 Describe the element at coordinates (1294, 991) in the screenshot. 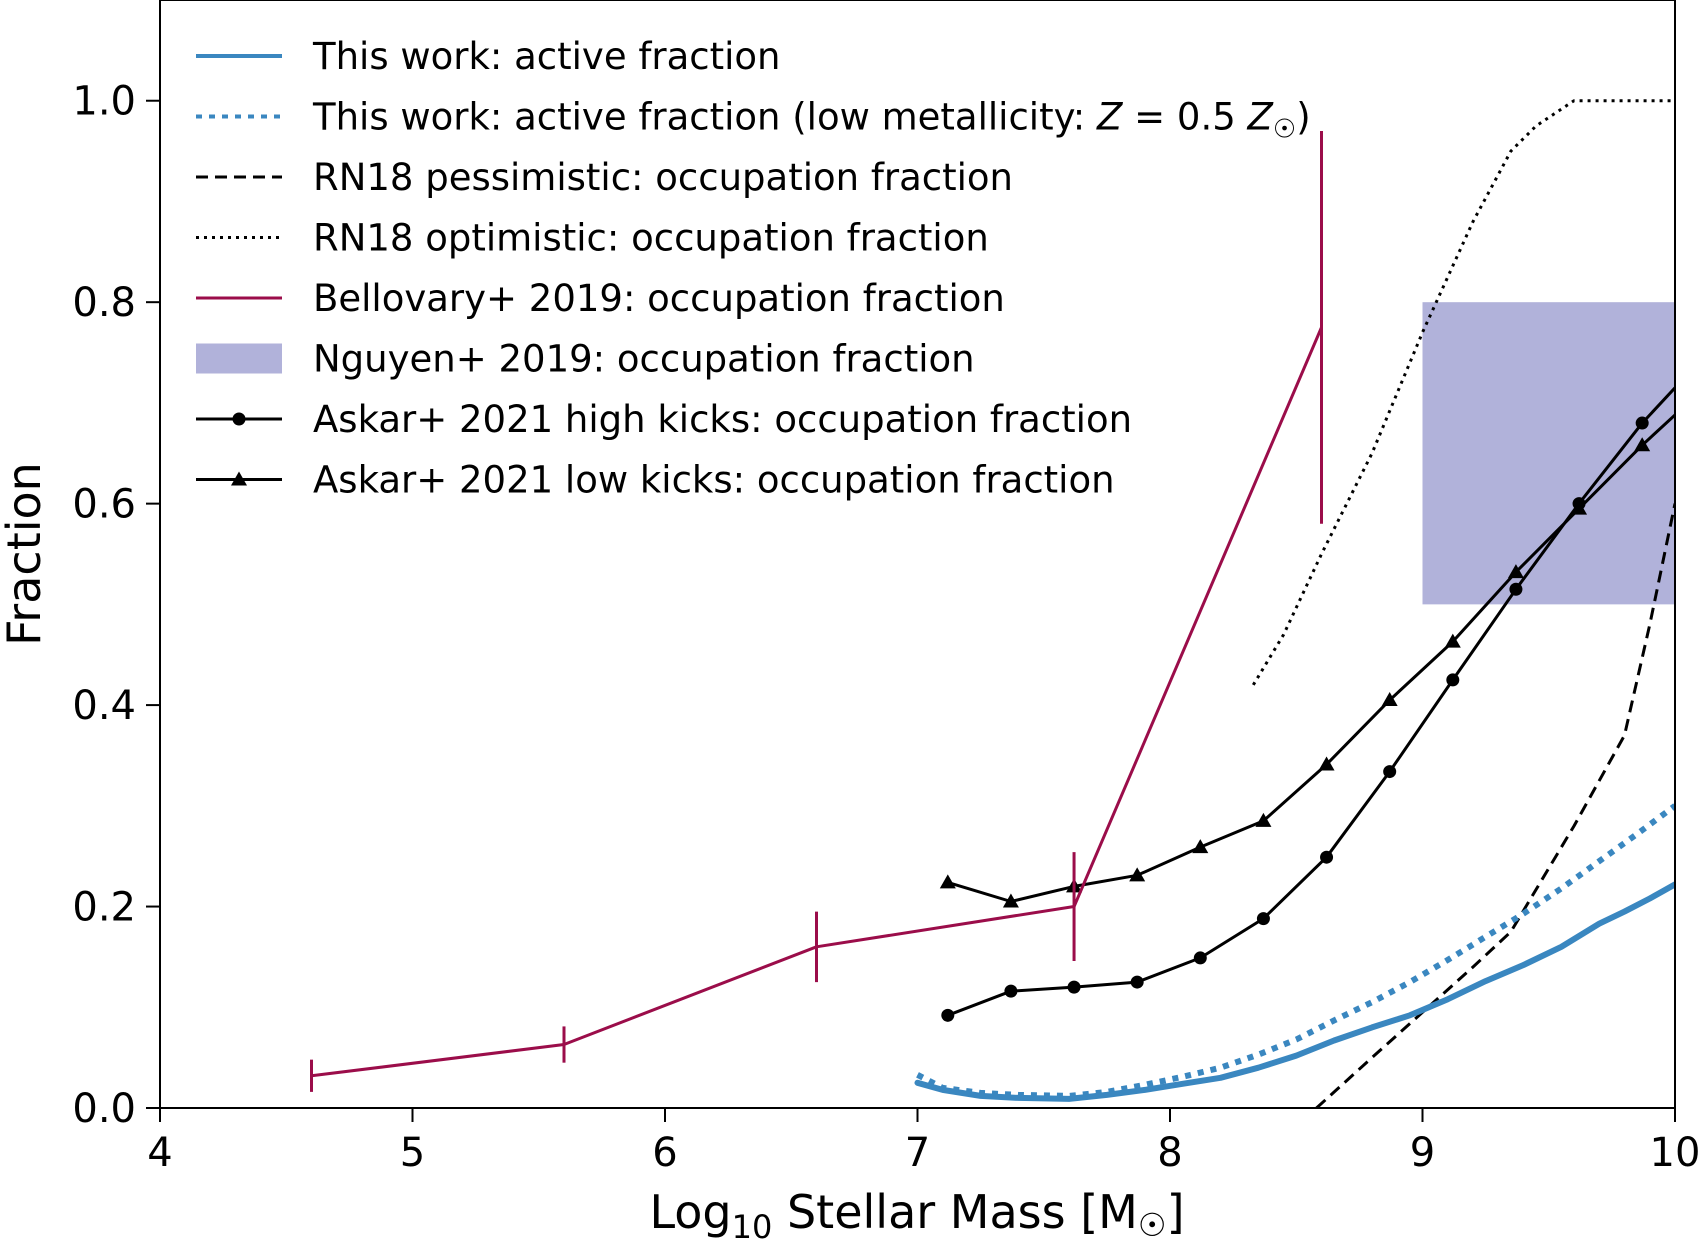

I see `series-0-line` at that location.